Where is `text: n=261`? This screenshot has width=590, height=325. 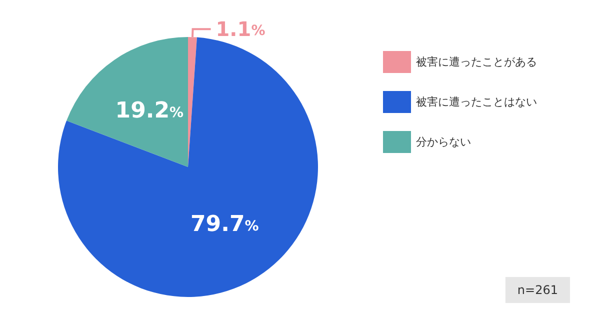 text: n=261 is located at coordinates (537, 290).